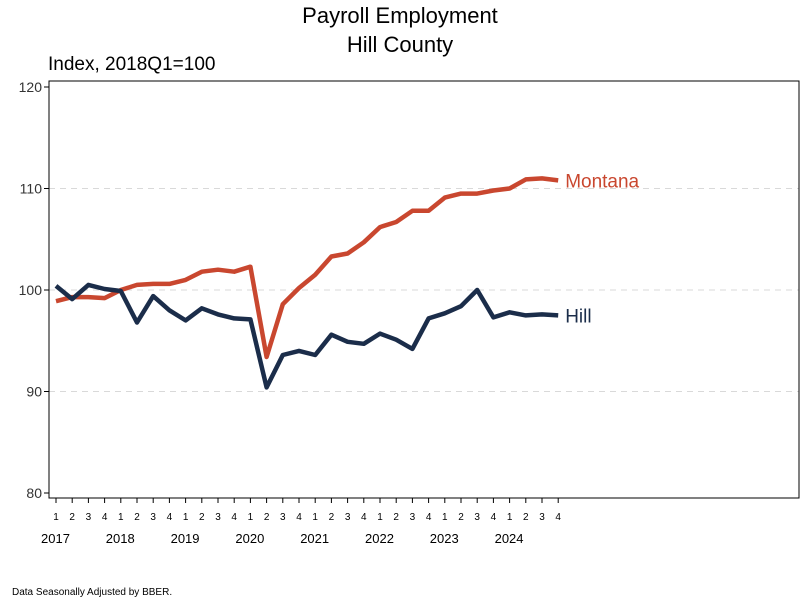 Image resolution: width=800 pixels, height=600 pixels. Describe the element at coordinates (31, 290) in the screenshot. I see `y-tick-label-100: 100` at that location.